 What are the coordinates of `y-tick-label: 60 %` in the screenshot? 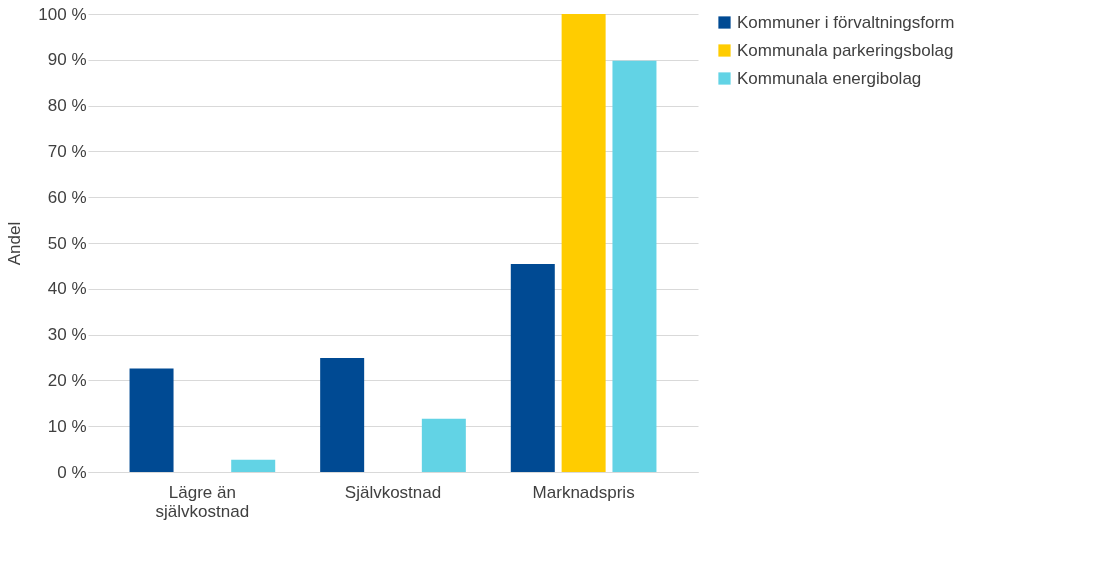 It's located at (67, 197).